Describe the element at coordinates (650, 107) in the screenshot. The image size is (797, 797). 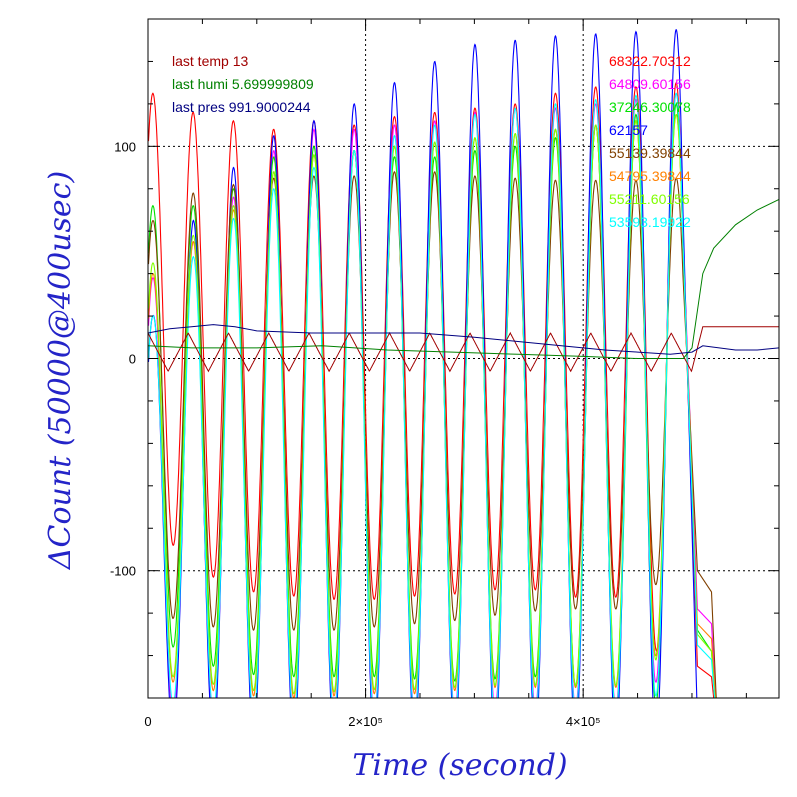
I see `legend-right-entry-2: 37246.30078` at that location.